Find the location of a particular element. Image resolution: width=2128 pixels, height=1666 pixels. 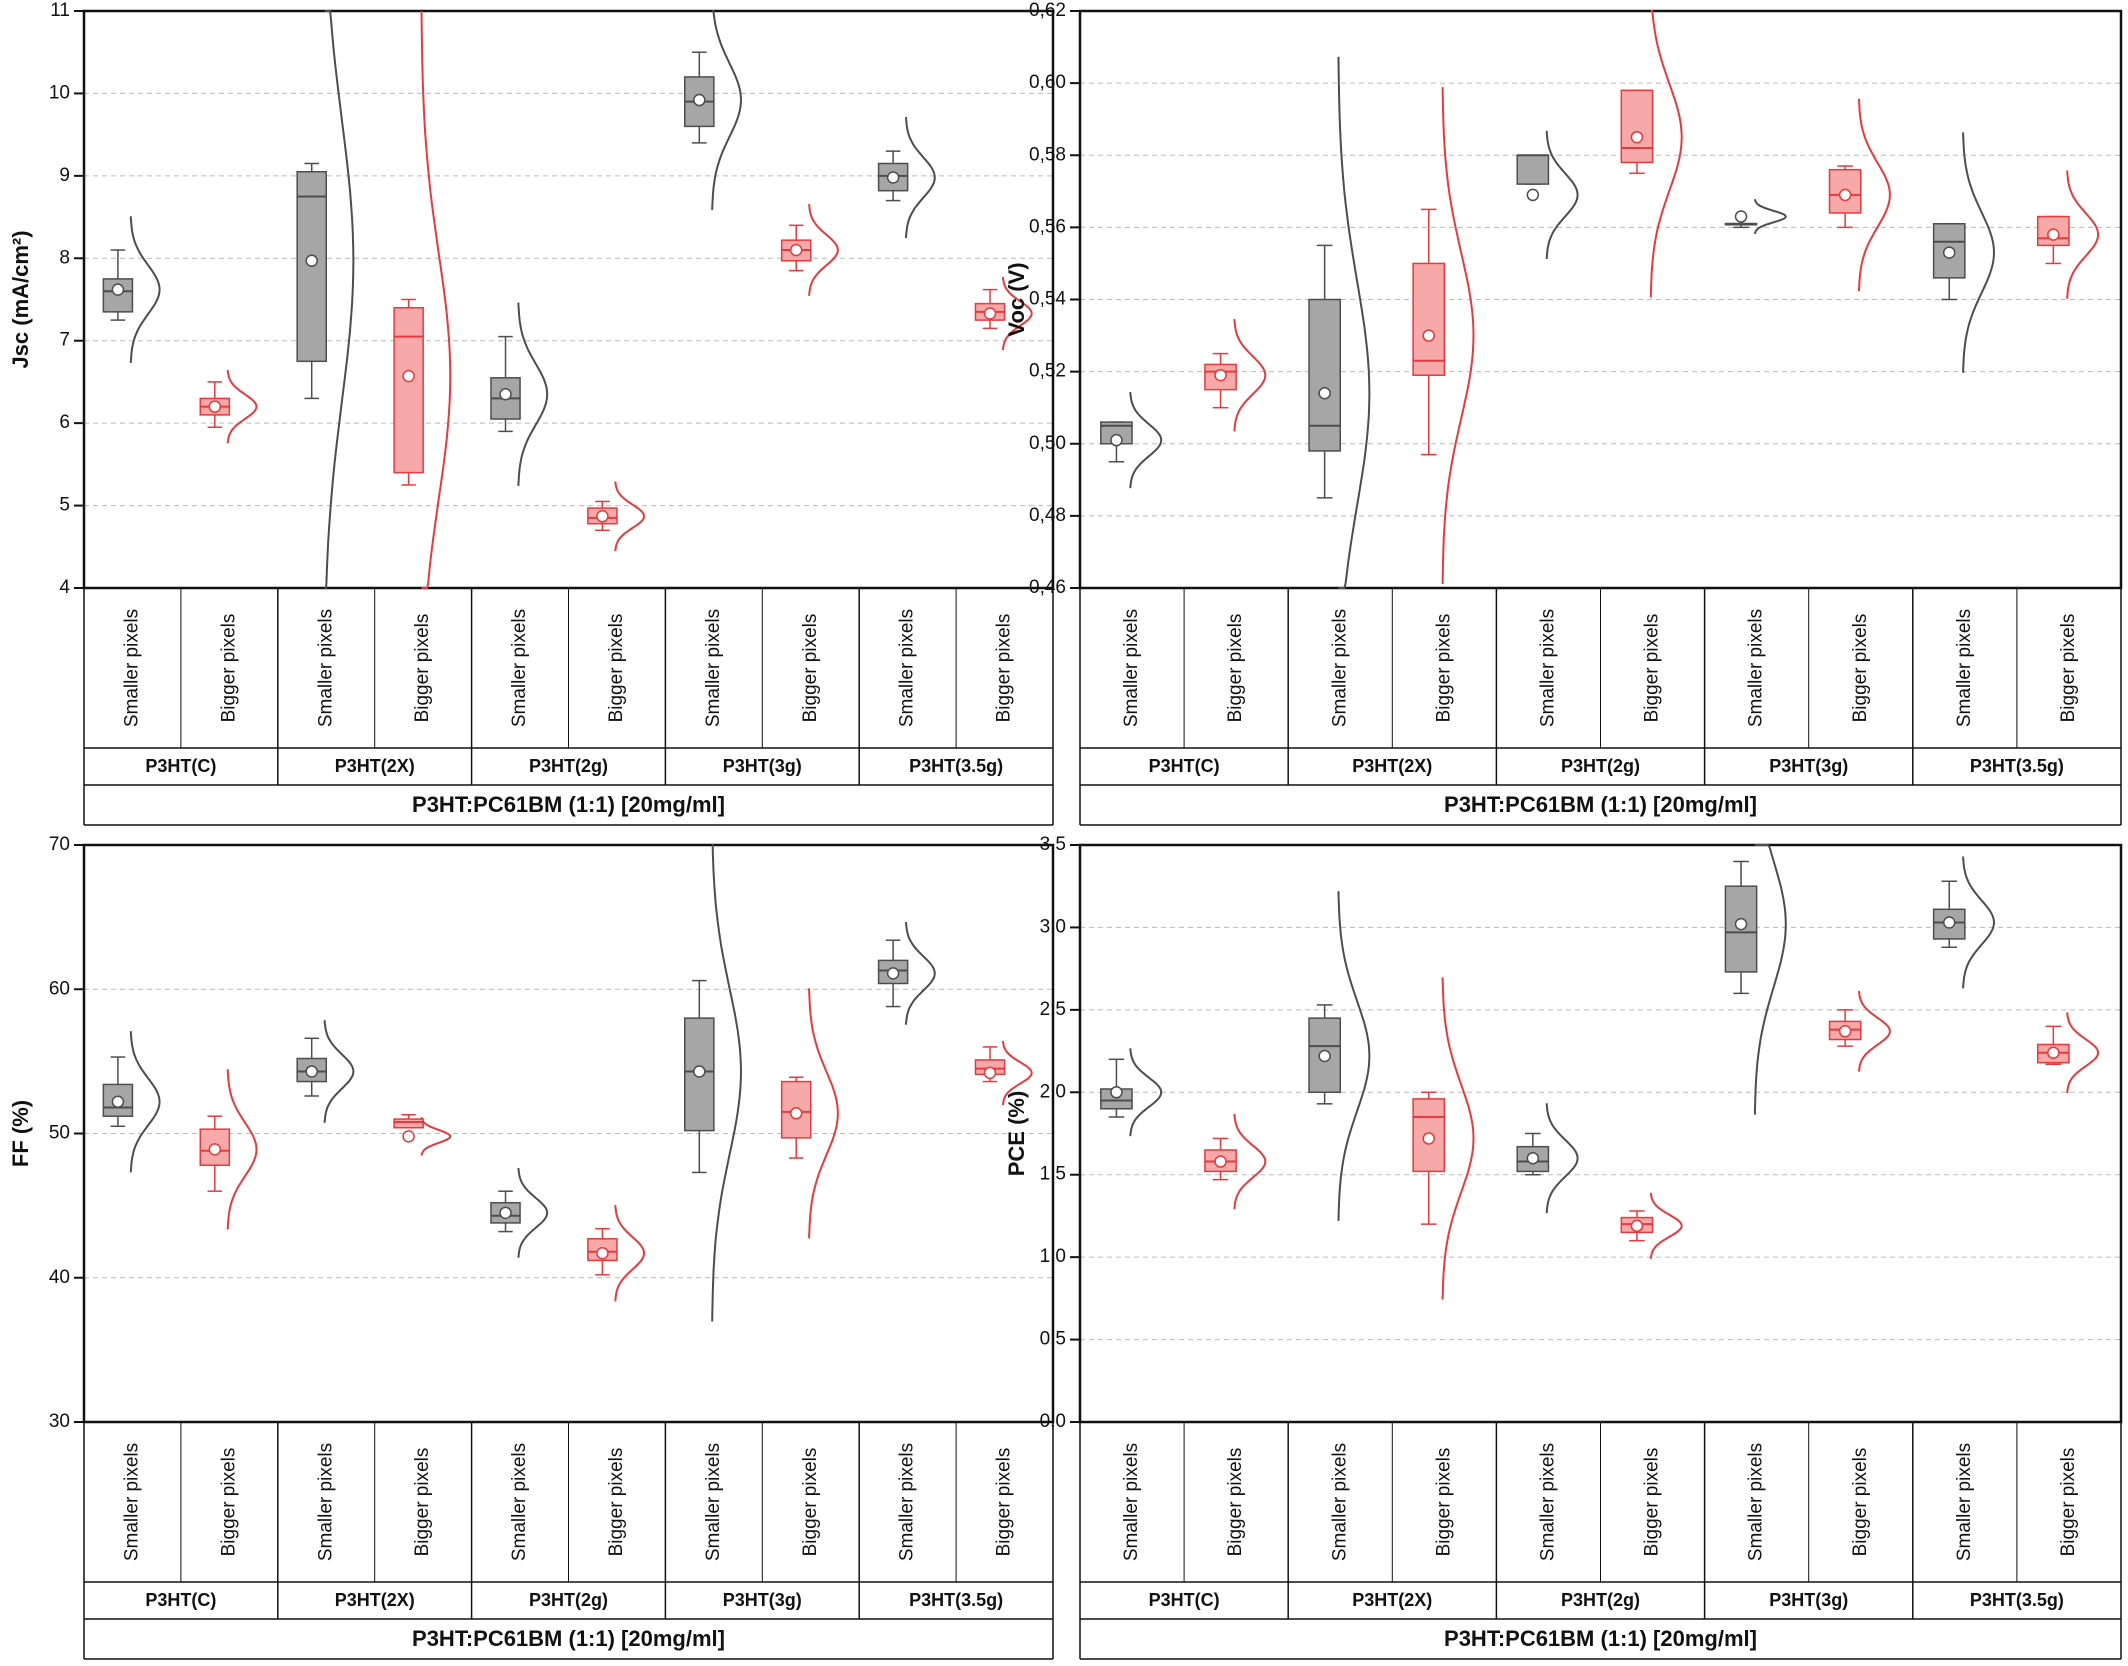

y-tick-label: 0,48 is located at coordinates (1047, 515).